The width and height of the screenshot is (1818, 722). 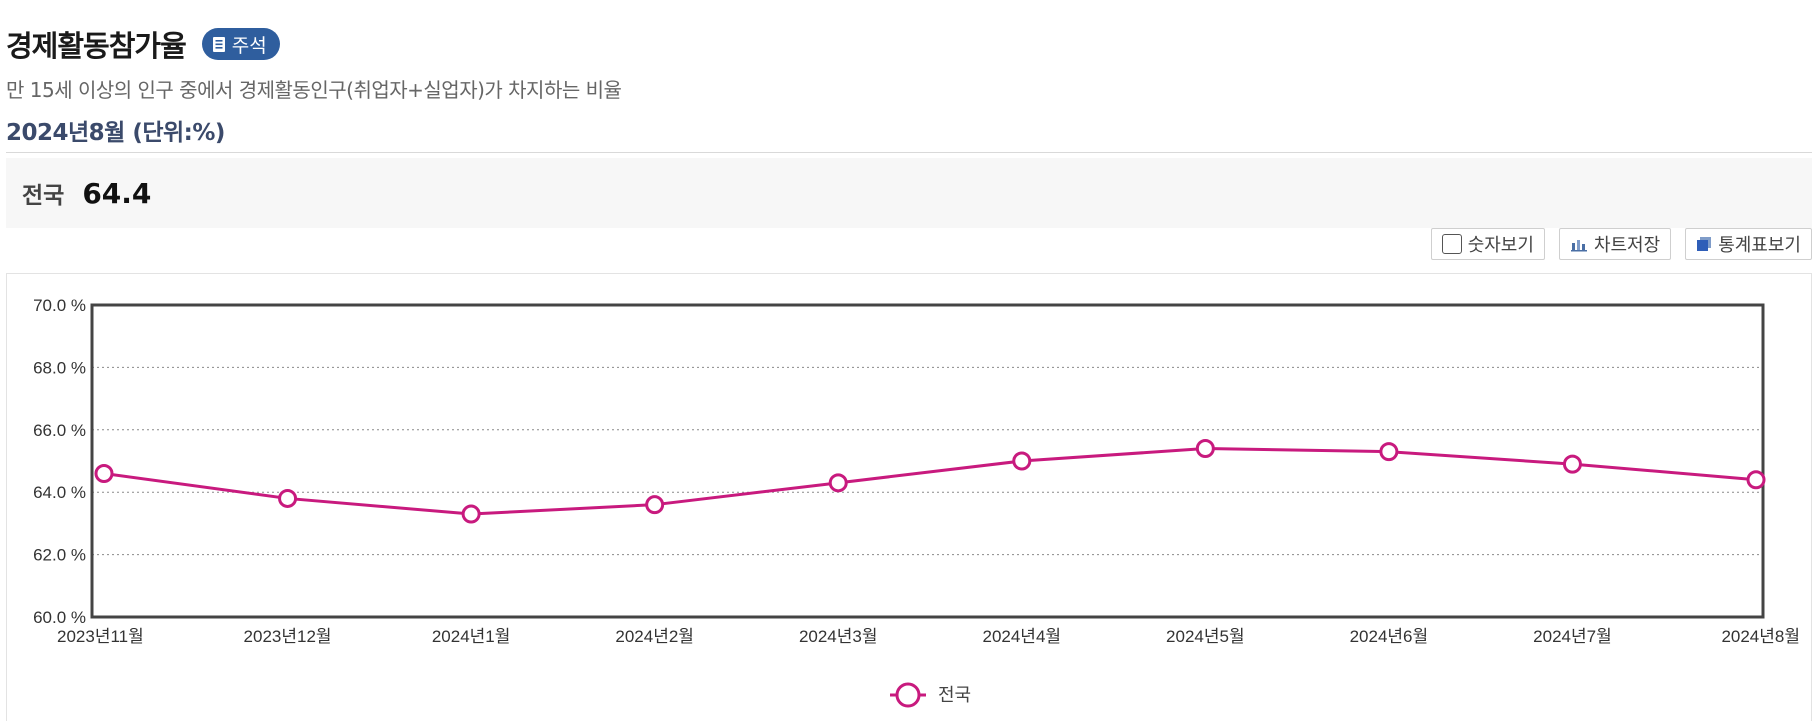 What do you see at coordinates (930, 481) in the screenshot?
I see `series-line-전국` at bounding box center [930, 481].